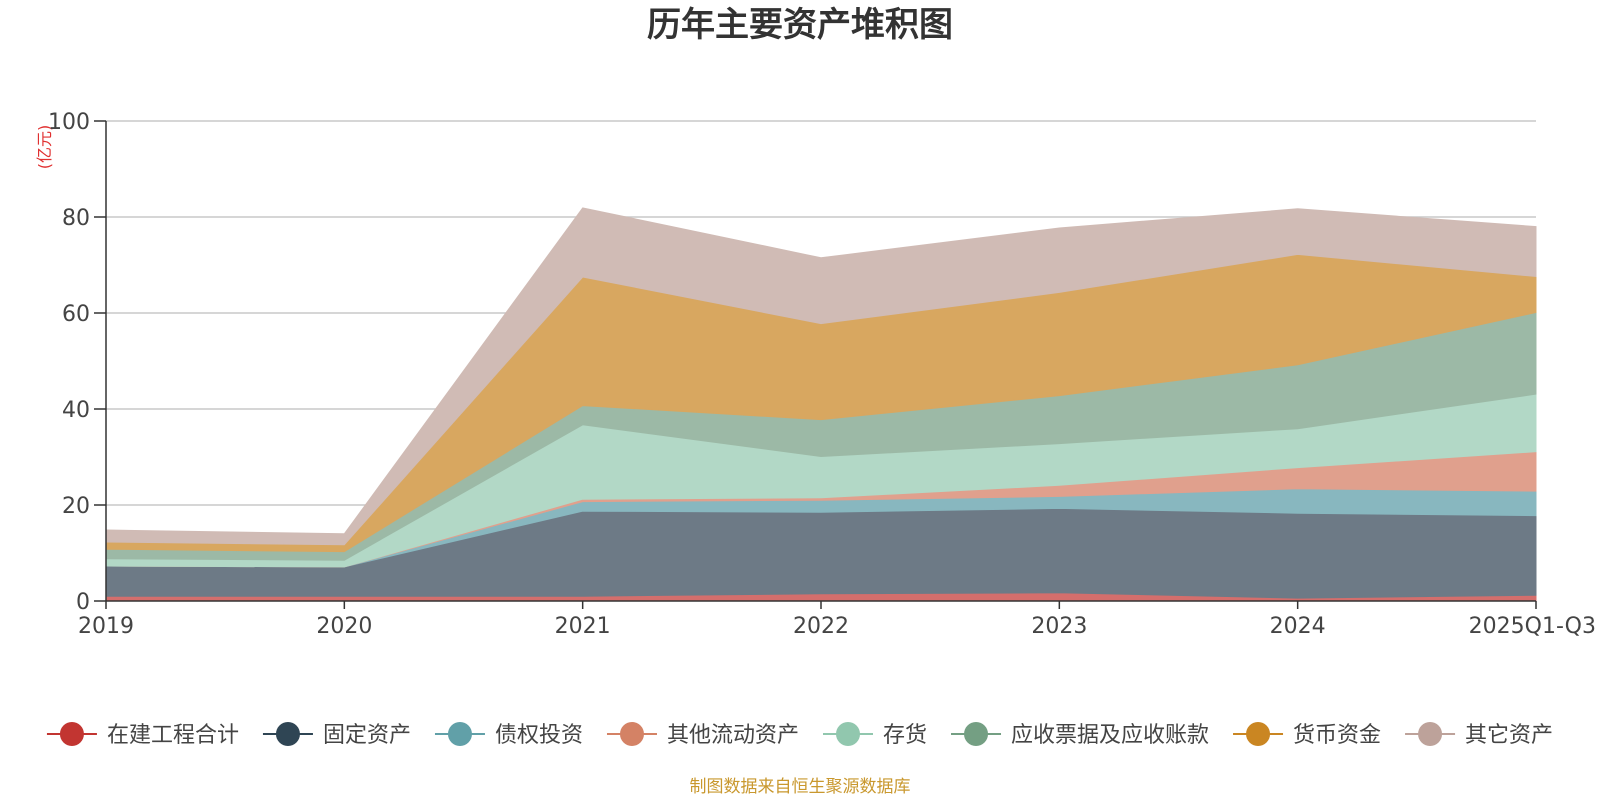 The width and height of the screenshot is (1600, 800). I want to click on x-tick-label: 2022, so click(821, 626).